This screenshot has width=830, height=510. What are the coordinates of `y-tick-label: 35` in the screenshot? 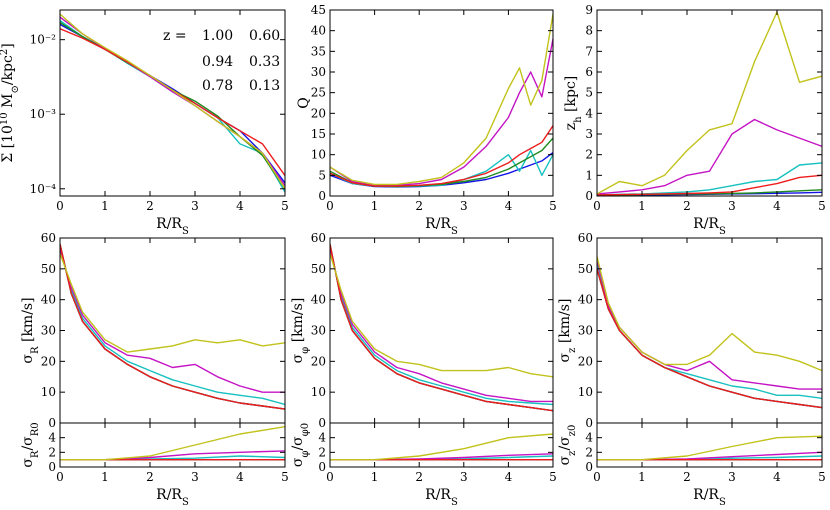 It's located at (318, 51).